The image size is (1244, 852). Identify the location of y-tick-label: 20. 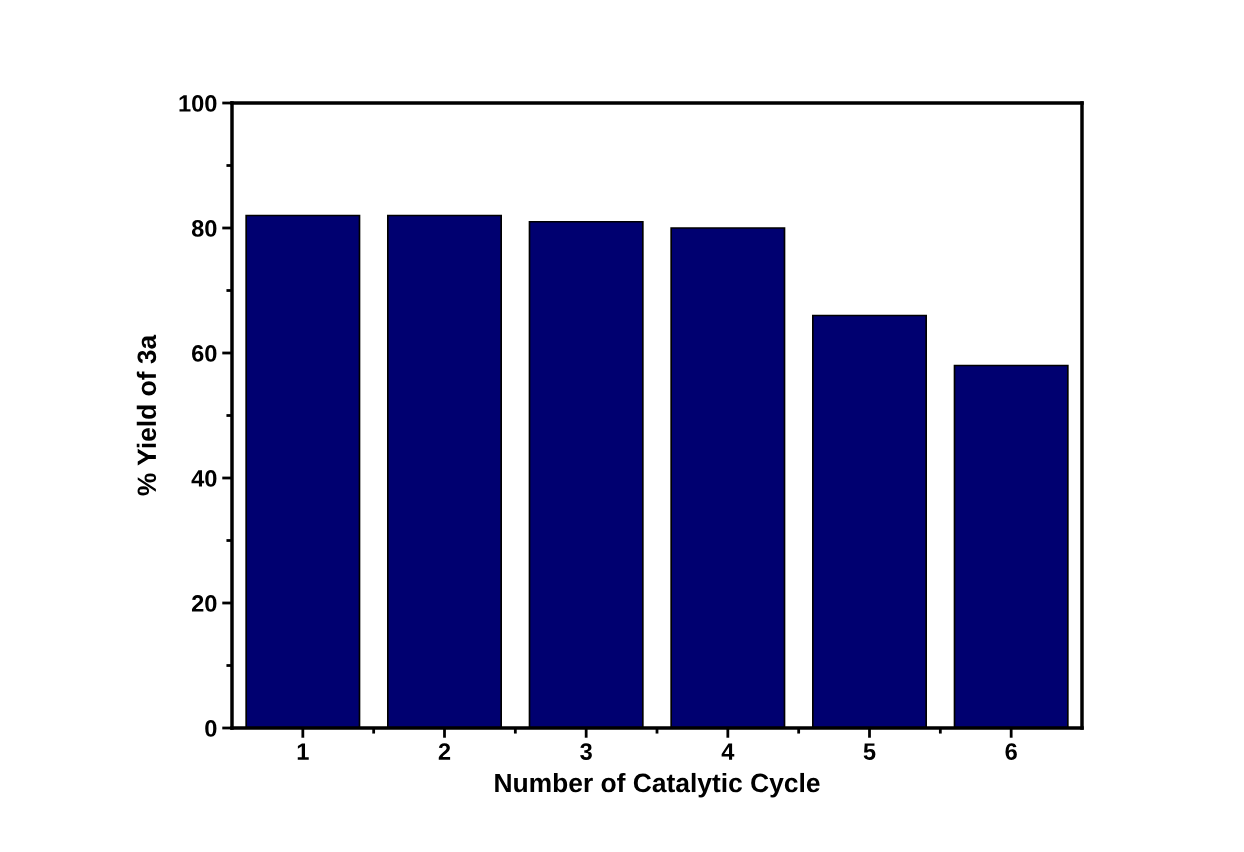
(204, 603).